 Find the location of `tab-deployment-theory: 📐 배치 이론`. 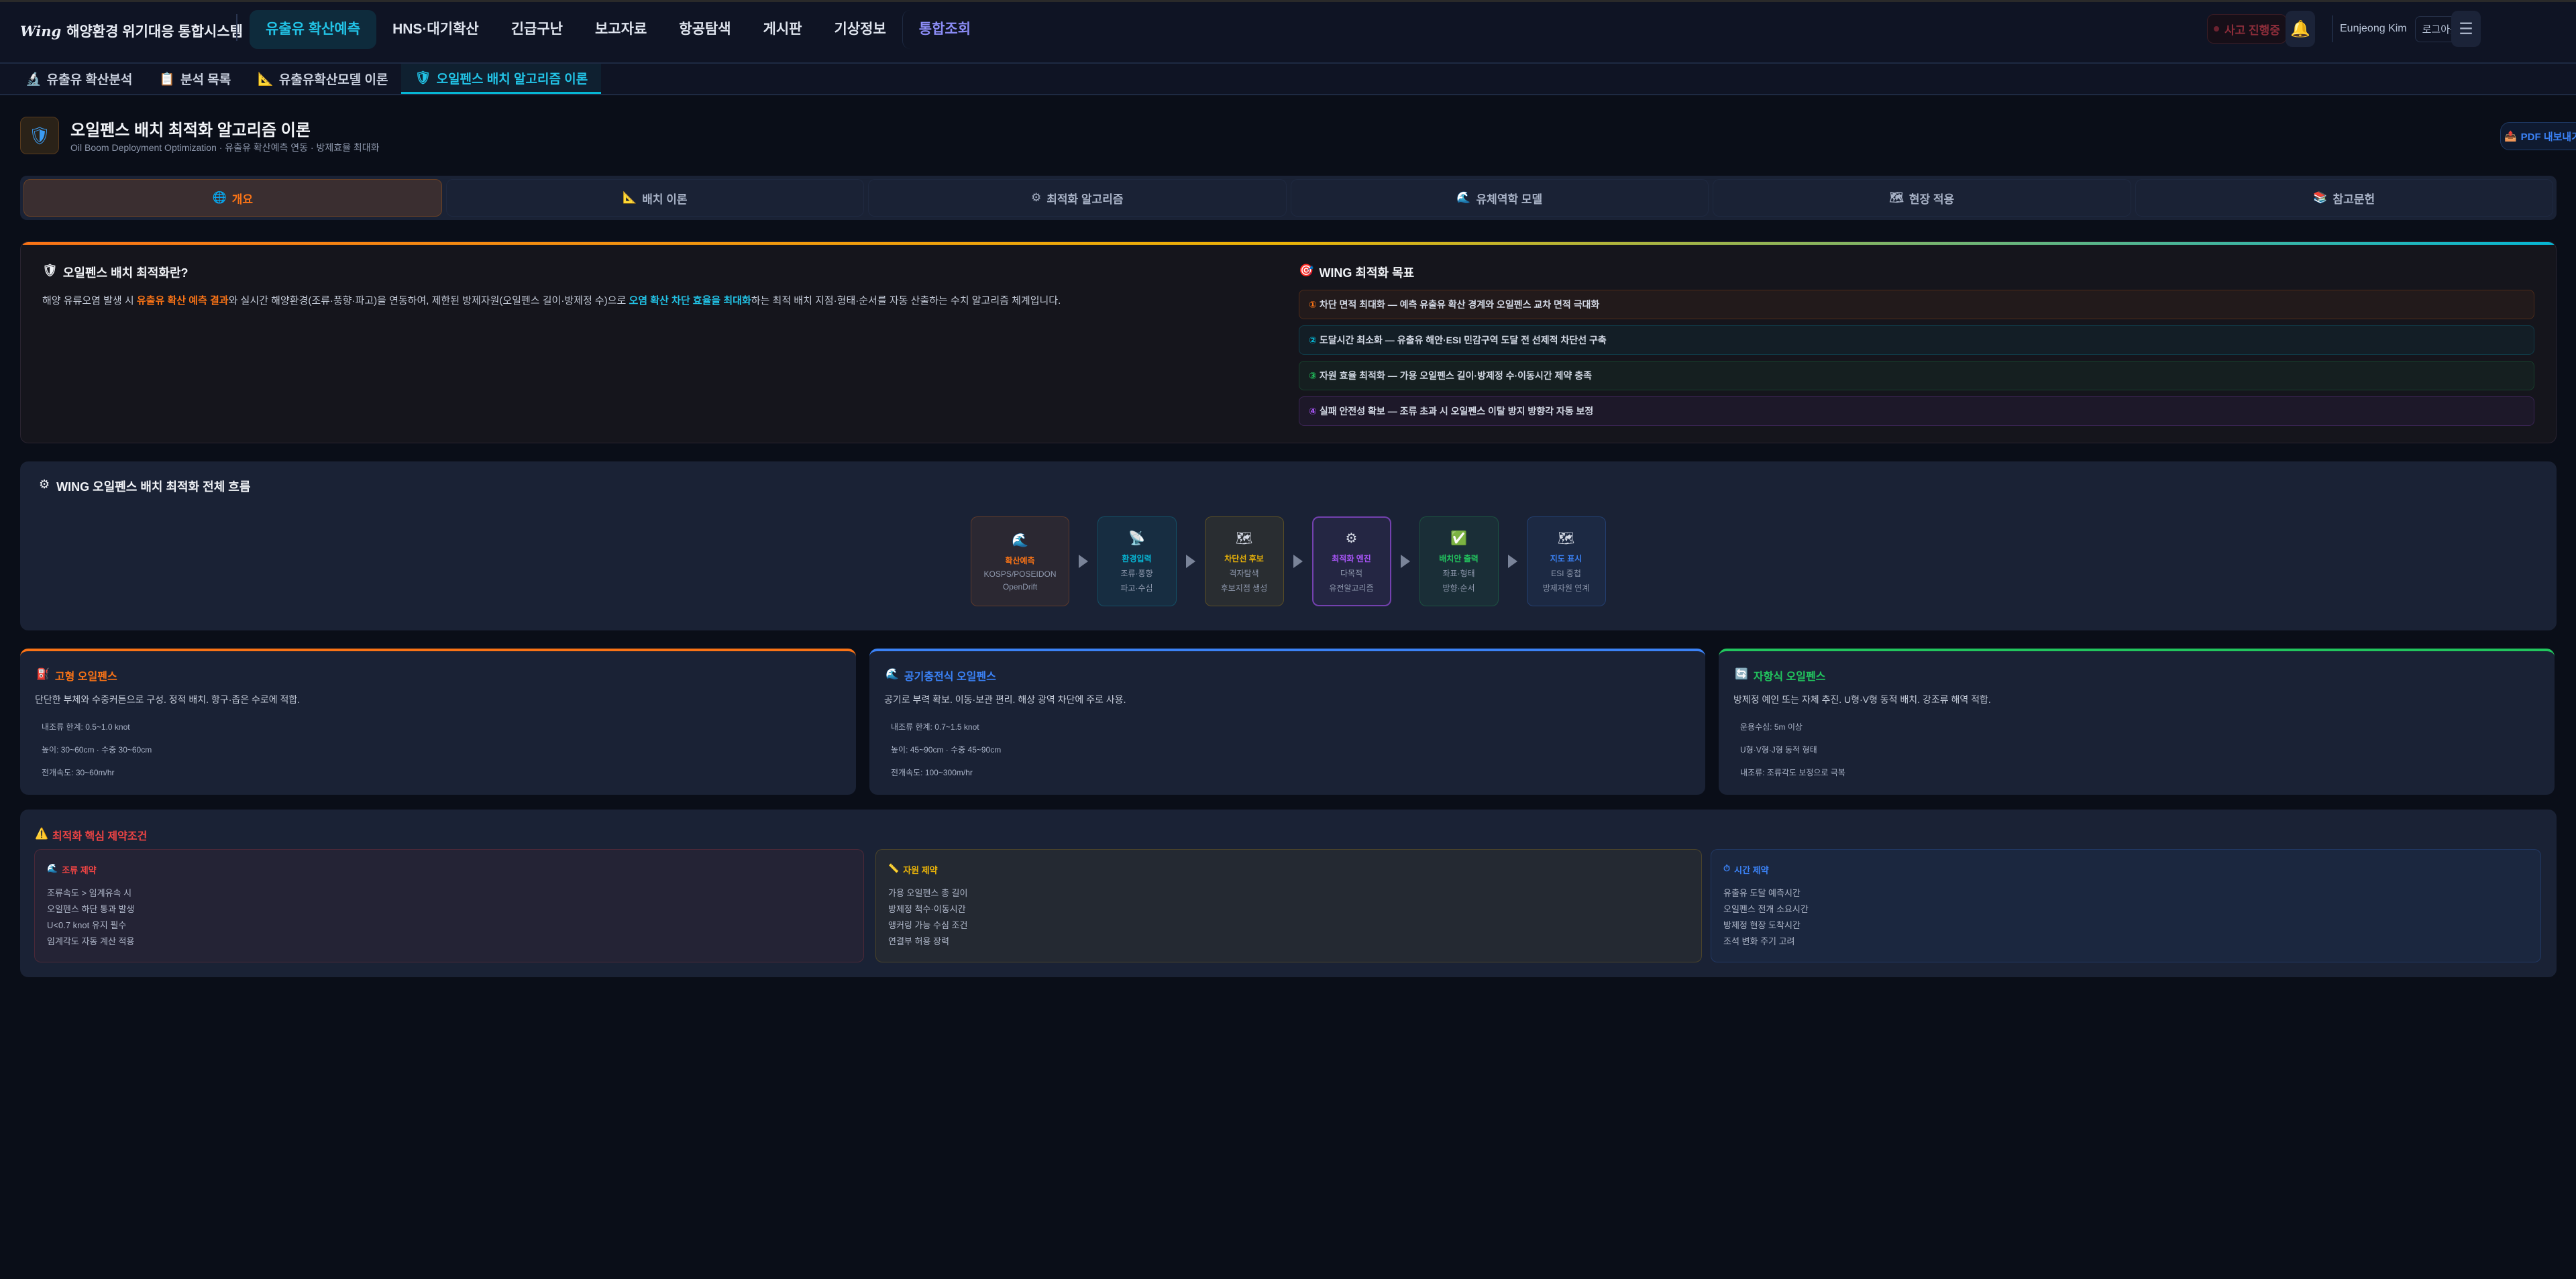

tab-deployment-theory: 📐 배치 이론 is located at coordinates (654, 198).